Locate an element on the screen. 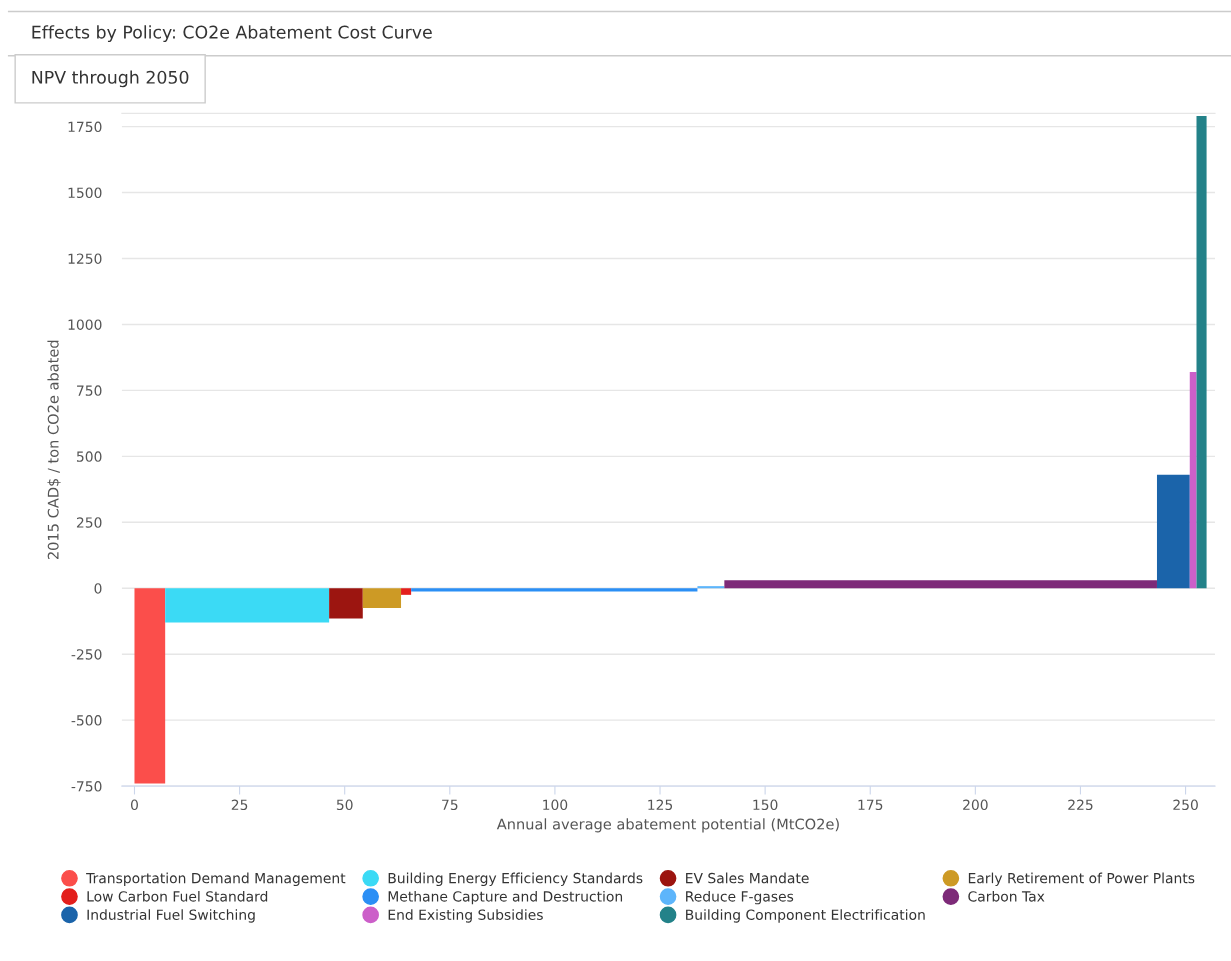 The height and width of the screenshot is (961, 1231). y-tick-label: -500 is located at coordinates (86, 720).